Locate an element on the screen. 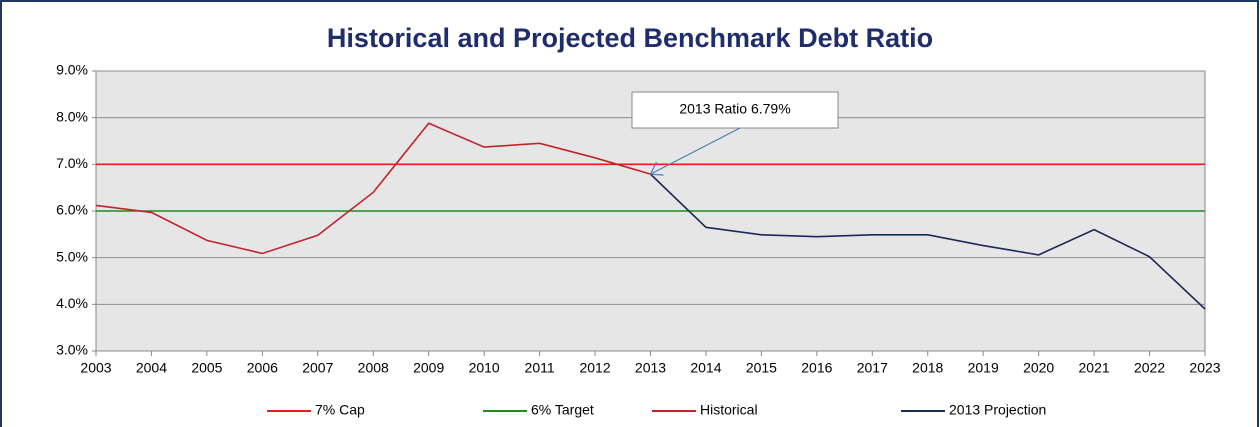 The width and height of the screenshot is (1260, 427). y-tick-label: 5.0% is located at coordinates (72, 256).